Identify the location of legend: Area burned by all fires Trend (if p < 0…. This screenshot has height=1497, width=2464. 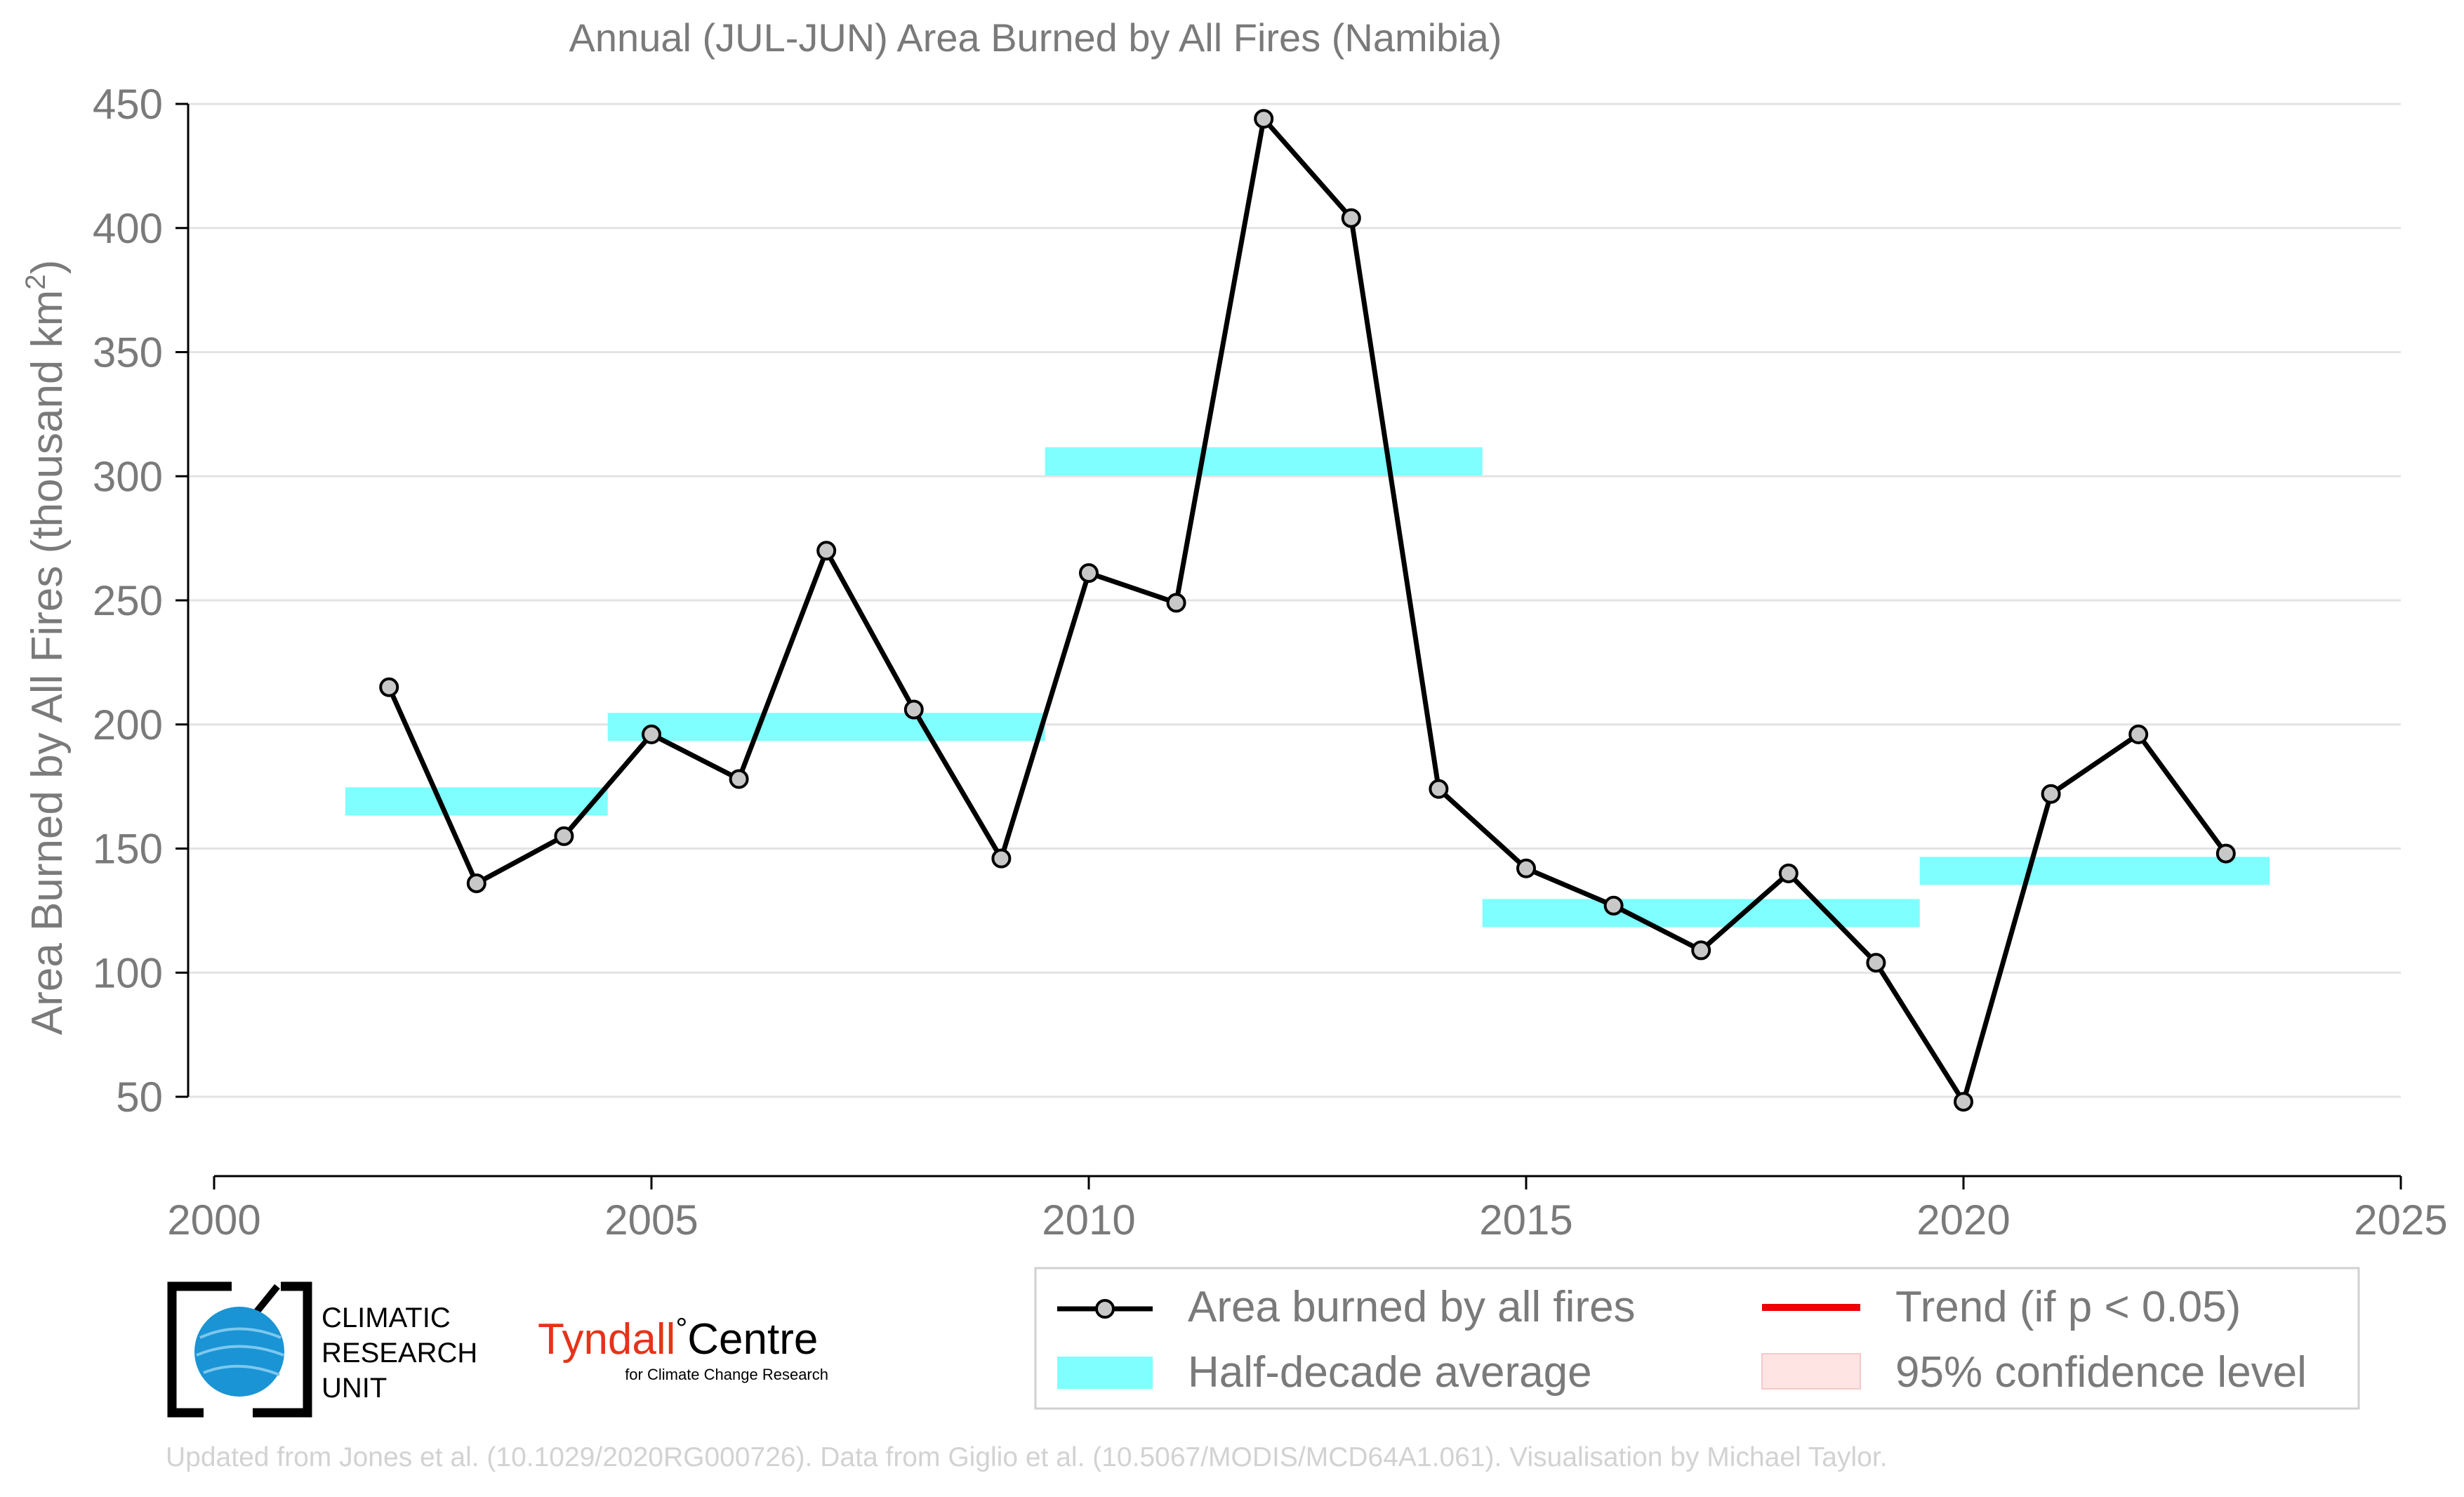
(1697, 1338).